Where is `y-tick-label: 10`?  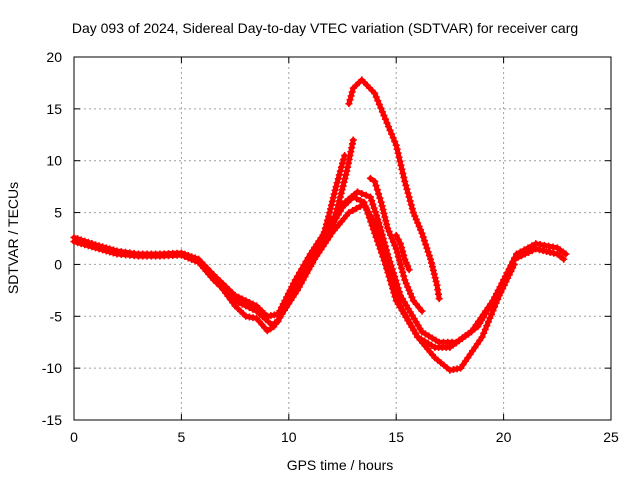 y-tick-label: 10 is located at coordinates (54, 161).